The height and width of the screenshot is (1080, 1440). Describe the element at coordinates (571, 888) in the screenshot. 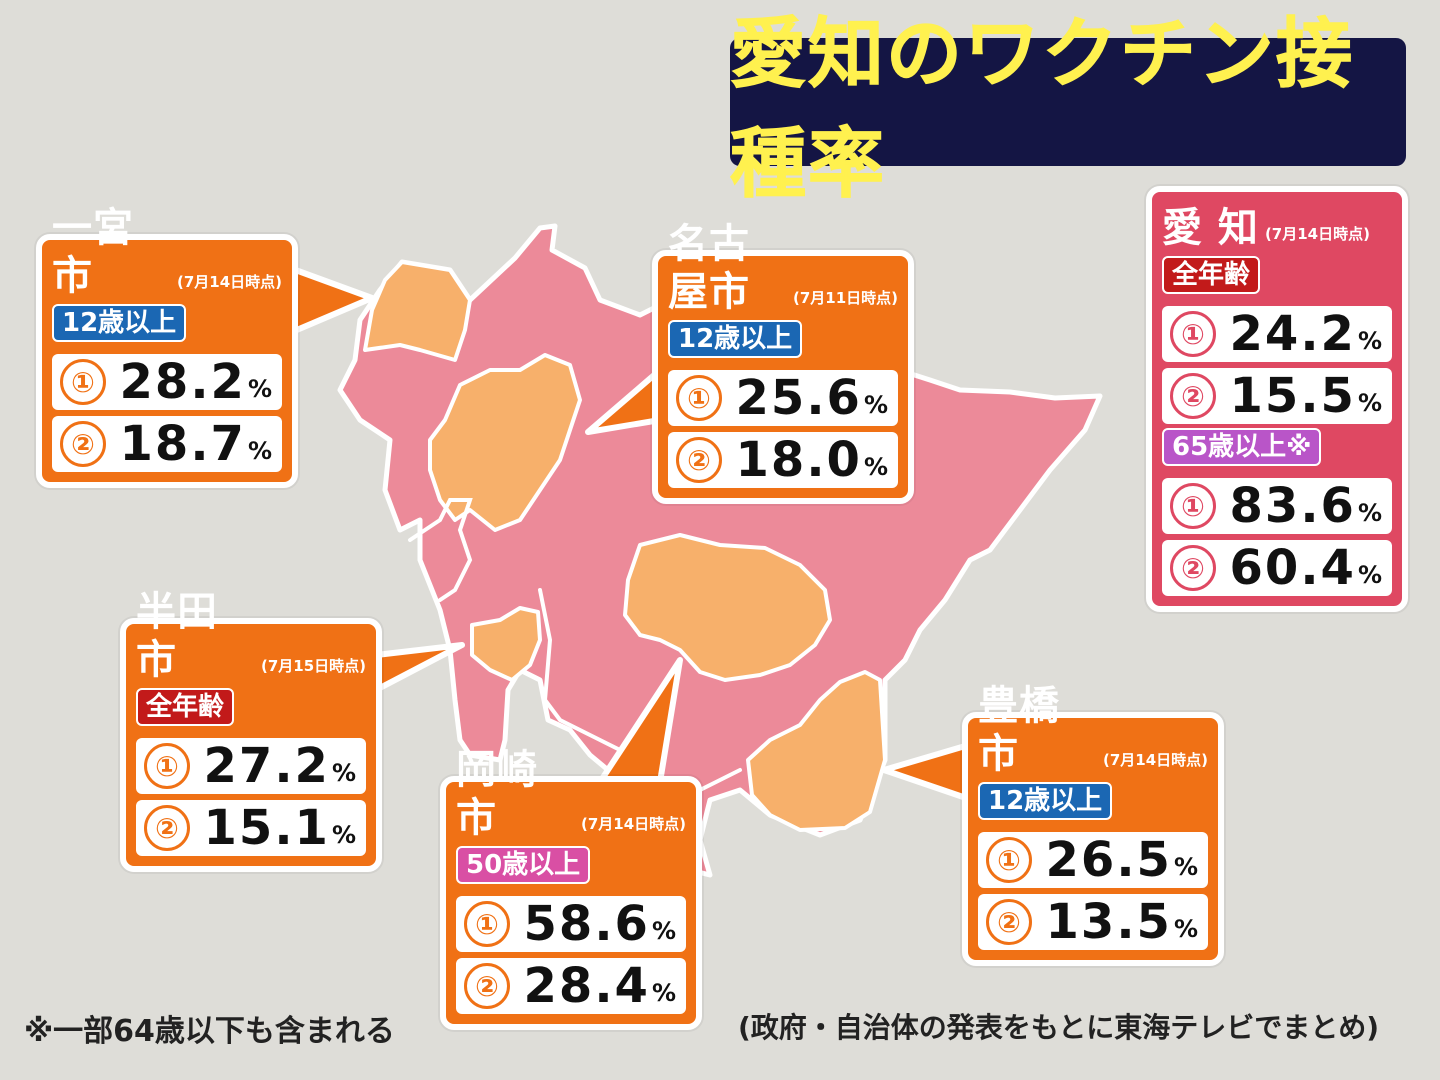

I see `okazaki-card: 岡崎市 (7月14日時点) 50歳以上 ① 58.6 % ② 28.4 %` at that location.